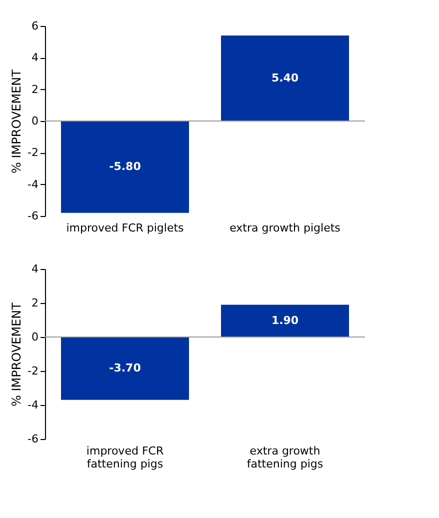 The height and width of the screenshot is (518, 439). Describe the element at coordinates (125, 457) in the screenshot. I see `x-tick-label: improved FCR fattening pigs` at that location.